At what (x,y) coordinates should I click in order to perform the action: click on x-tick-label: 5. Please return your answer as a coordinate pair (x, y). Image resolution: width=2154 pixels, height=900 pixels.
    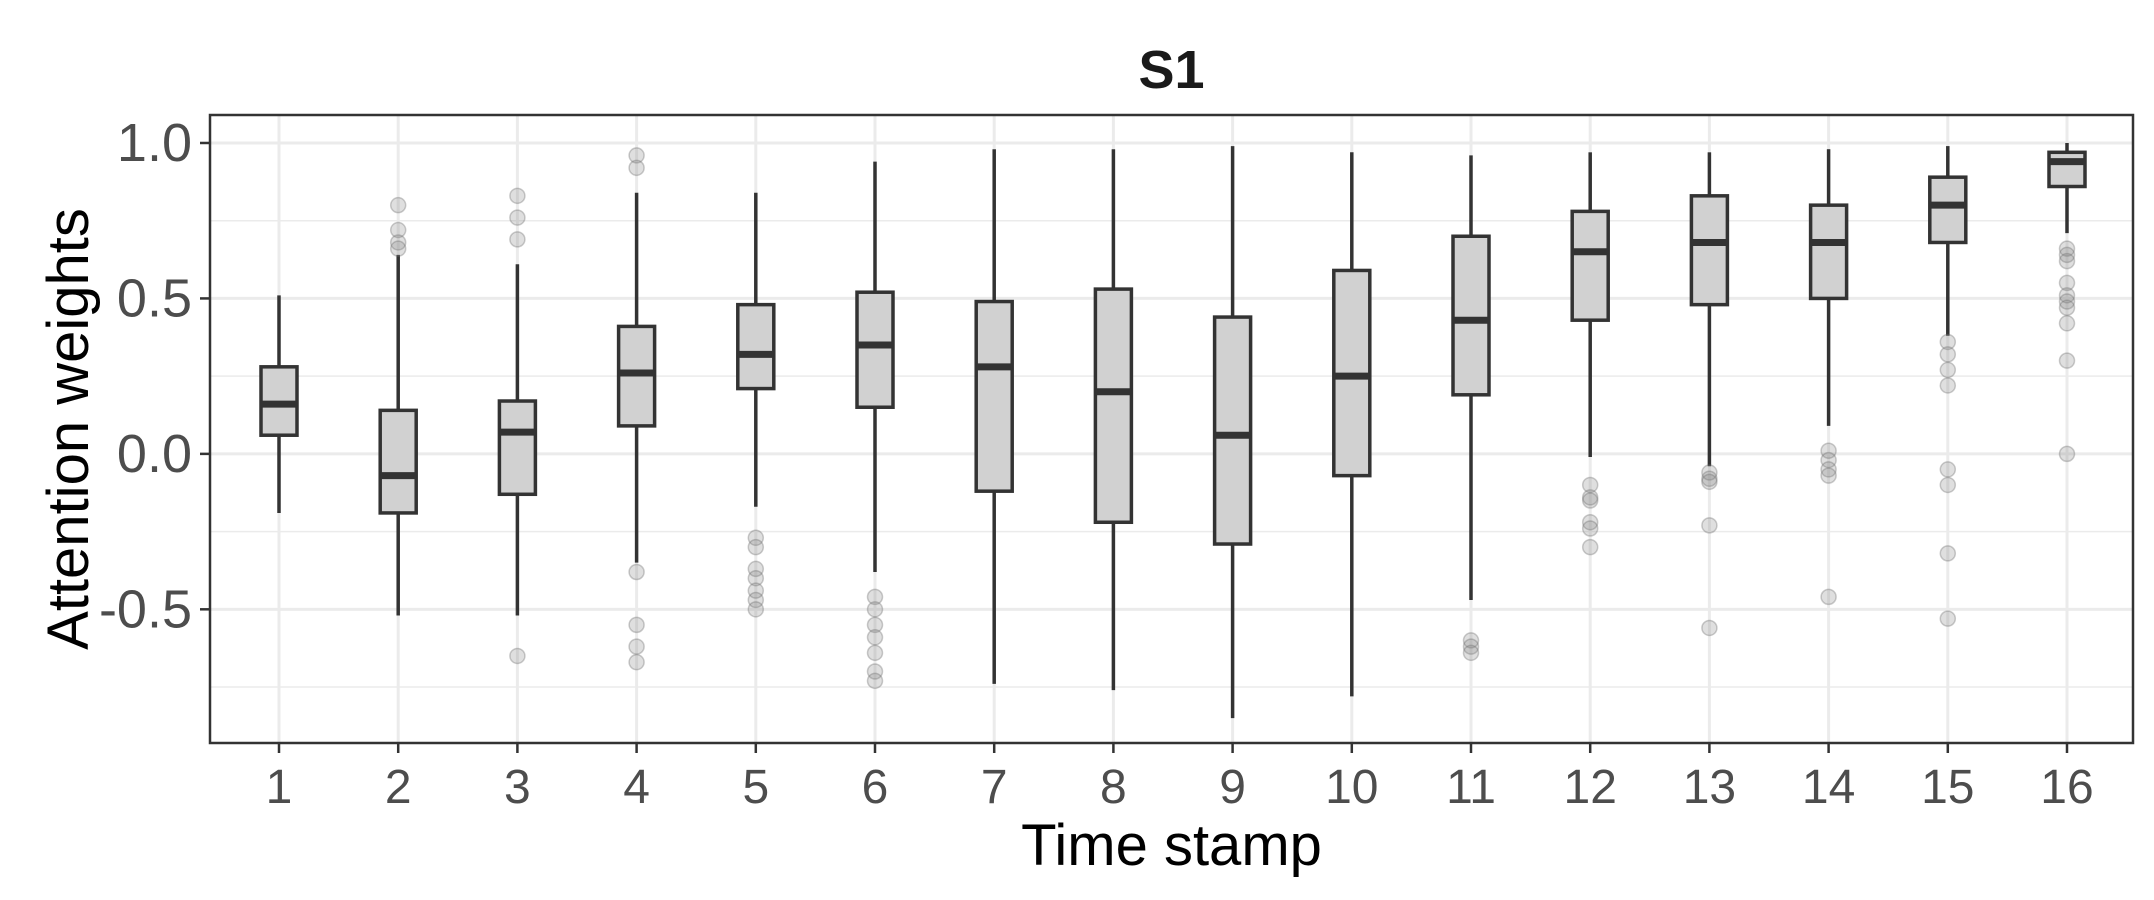
    Looking at the image, I should click on (755, 787).